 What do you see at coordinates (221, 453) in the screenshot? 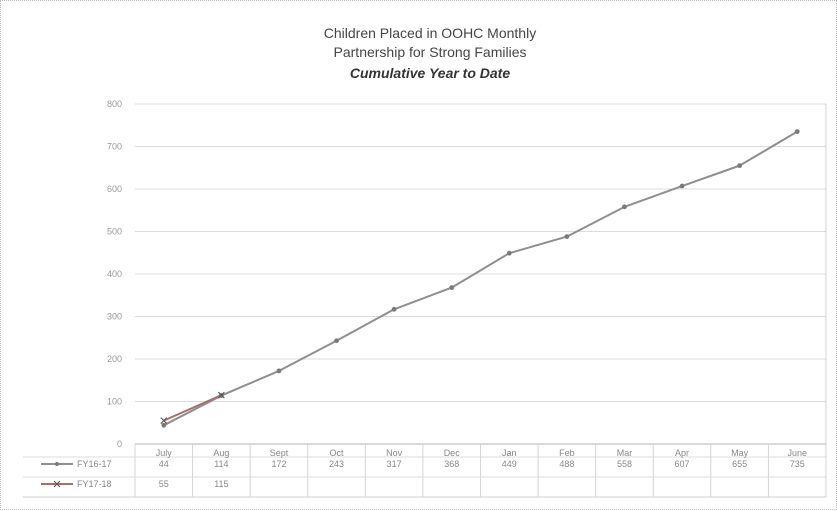
I see `x-category-label: Aug` at bounding box center [221, 453].